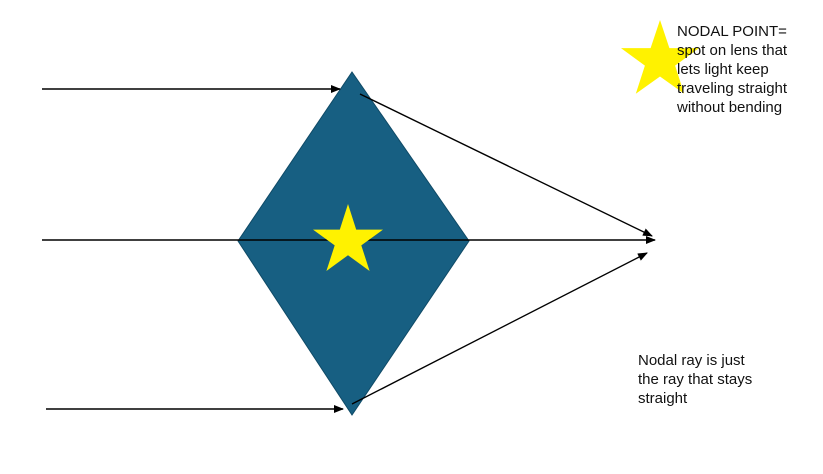 The height and width of the screenshot is (474, 823). What do you see at coordinates (348, 237) in the screenshot?
I see `nodal-point-star-icon` at bounding box center [348, 237].